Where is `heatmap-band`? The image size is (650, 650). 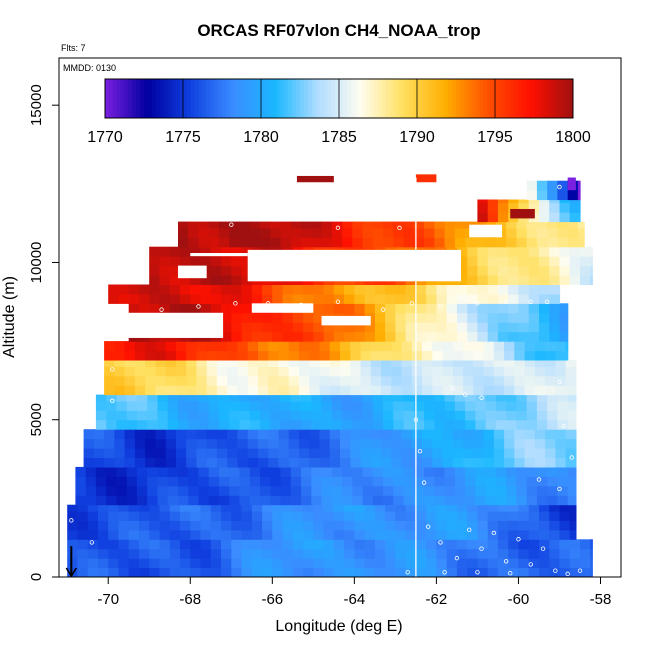
heatmap-band is located at coordinates (381, 234).